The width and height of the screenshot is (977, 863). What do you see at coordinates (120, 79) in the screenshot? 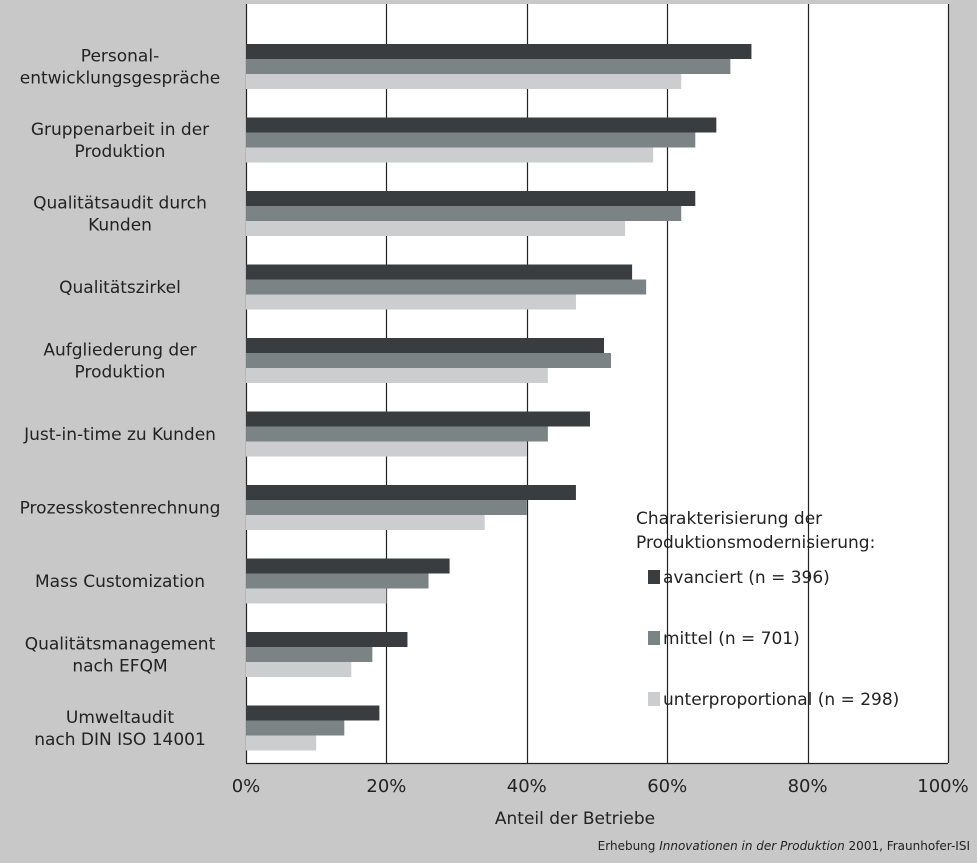
I see `category-label-line: entwicklungsgespräche` at bounding box center [120, 79].